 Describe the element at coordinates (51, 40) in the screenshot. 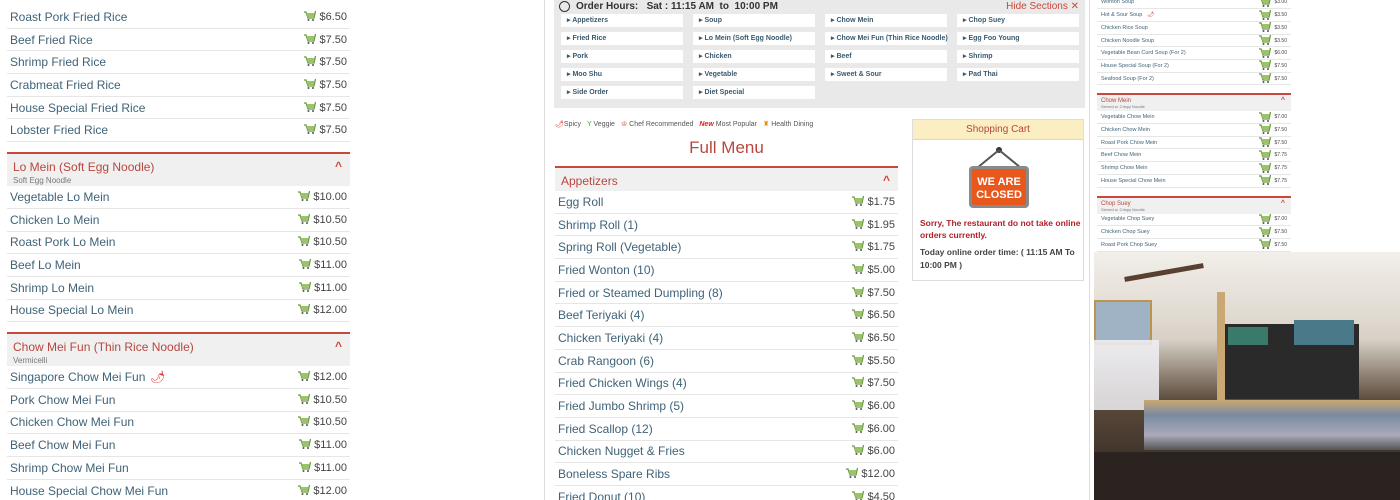

I see `item-name: Beef Fried Rice` at that location.